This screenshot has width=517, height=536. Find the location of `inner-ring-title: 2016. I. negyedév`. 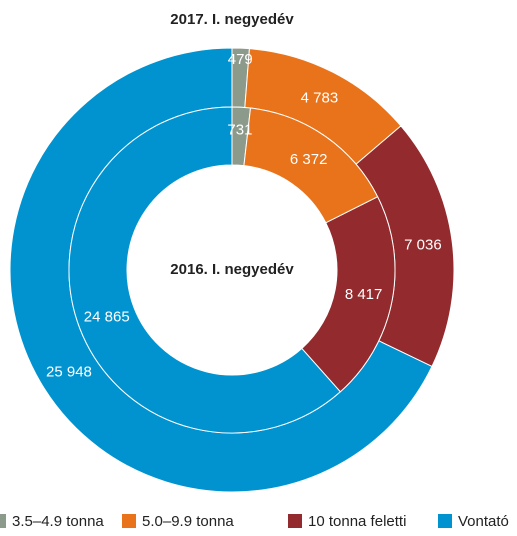

inner-ring-title: 2016. I. negyedév is located at coordinates (232, 269).